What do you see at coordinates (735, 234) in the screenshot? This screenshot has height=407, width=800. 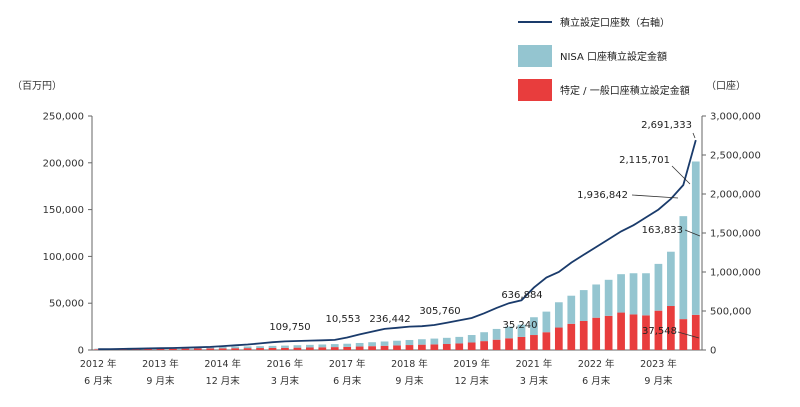 I see `right-tick-label: 1,500,000` at bounding box center [735, 234].